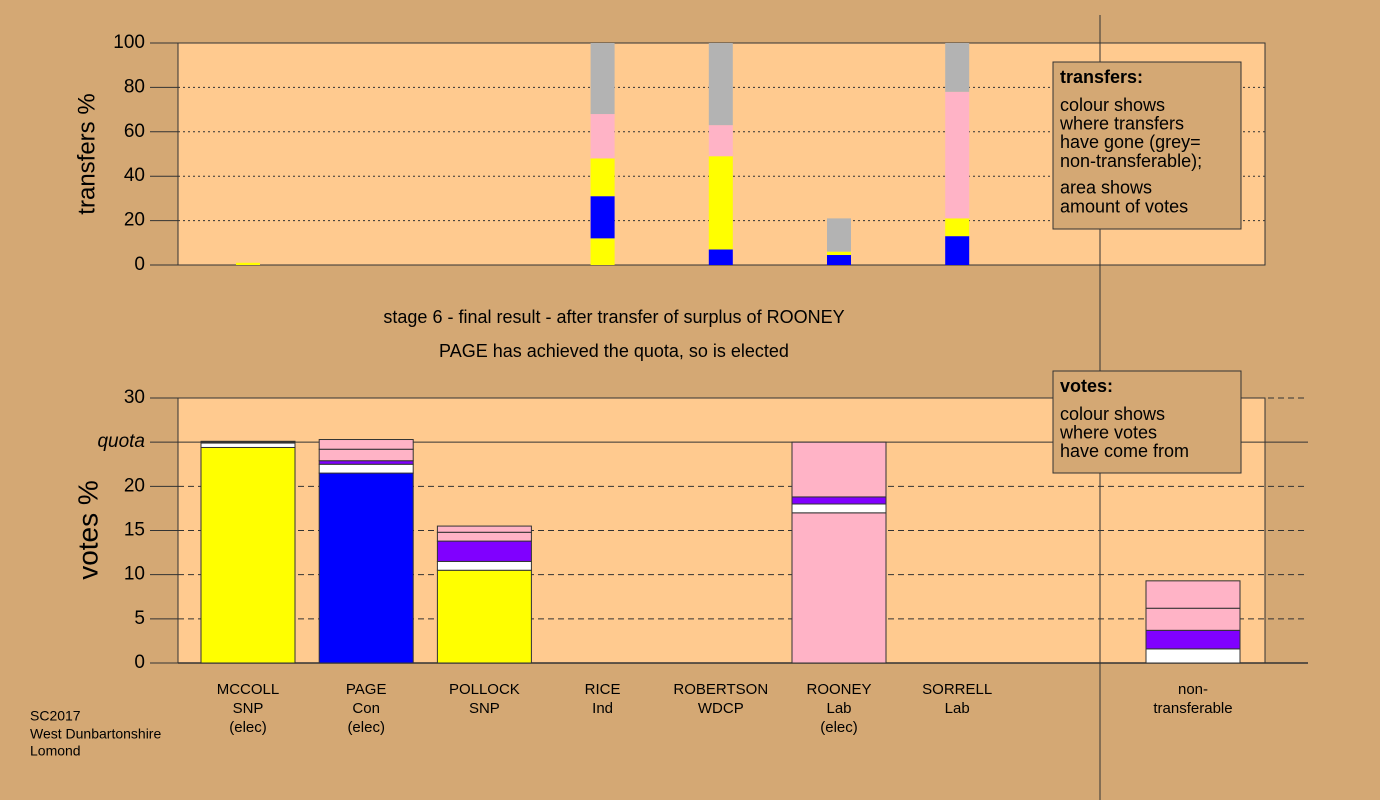 The width and height of the screenshot is (1380, 800). What do you see at coordinates (1130, 142) in the screenshot?
I see `legend-line: have gone (grey=` at bounding box center [1130, 142].